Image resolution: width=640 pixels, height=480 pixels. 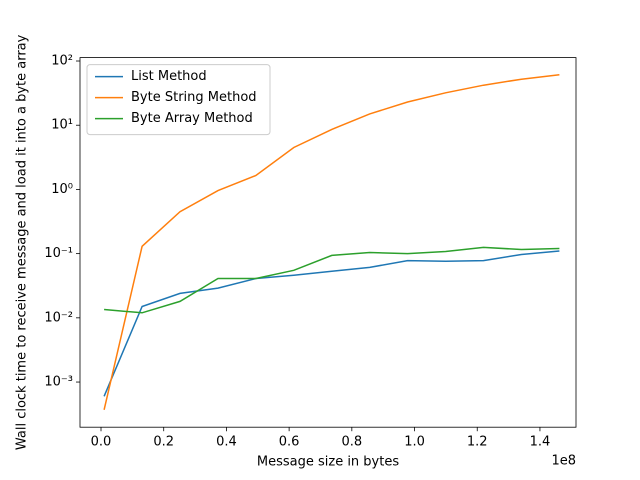 I want to click on y-tick-label: 10¹, so click(x=62, y=125).